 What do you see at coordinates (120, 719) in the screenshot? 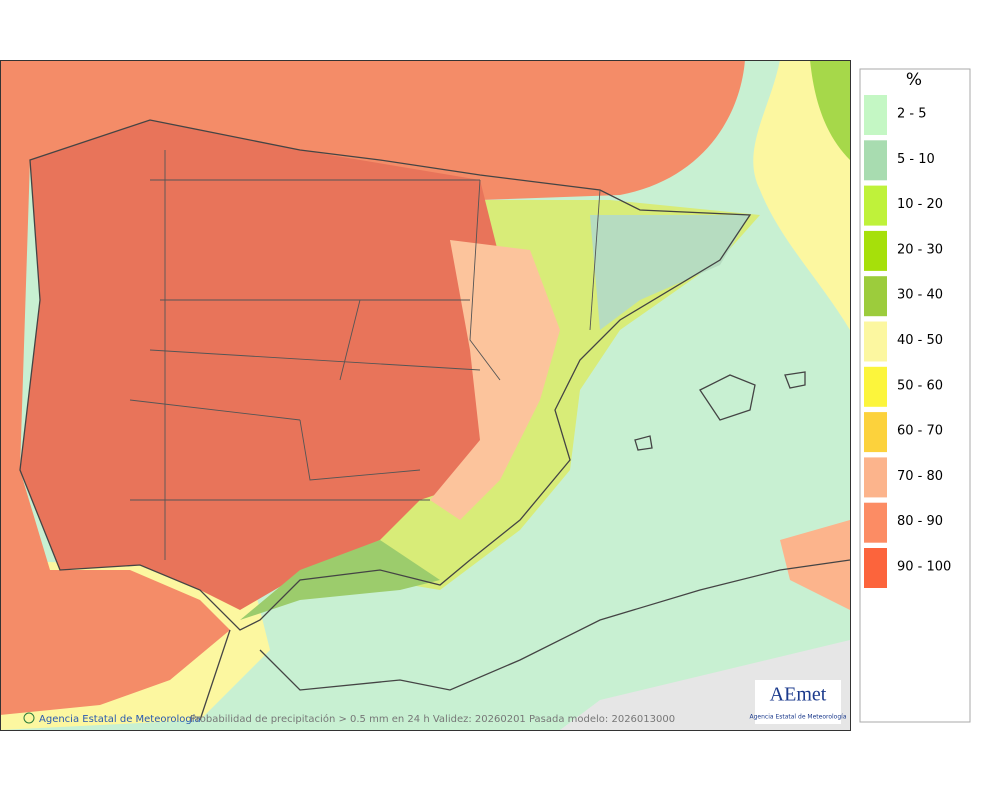
I see `credit: Agencia Estatal de Meteorología` at bounding box center [120, 719].